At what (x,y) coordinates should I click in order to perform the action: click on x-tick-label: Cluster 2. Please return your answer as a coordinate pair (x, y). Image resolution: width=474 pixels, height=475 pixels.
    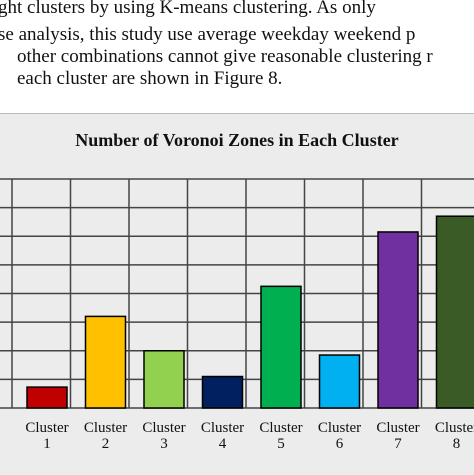
    Looking at the image, I should click on (106, 436).